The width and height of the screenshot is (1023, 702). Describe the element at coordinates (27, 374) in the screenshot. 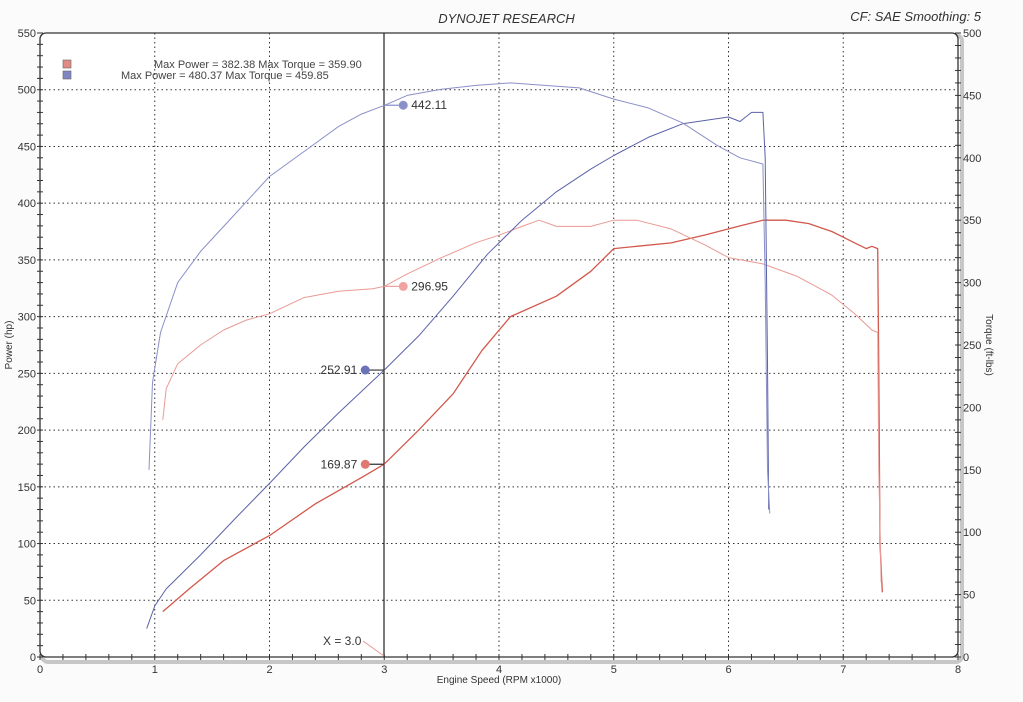

I see `y-tick-label: 250` at that location.